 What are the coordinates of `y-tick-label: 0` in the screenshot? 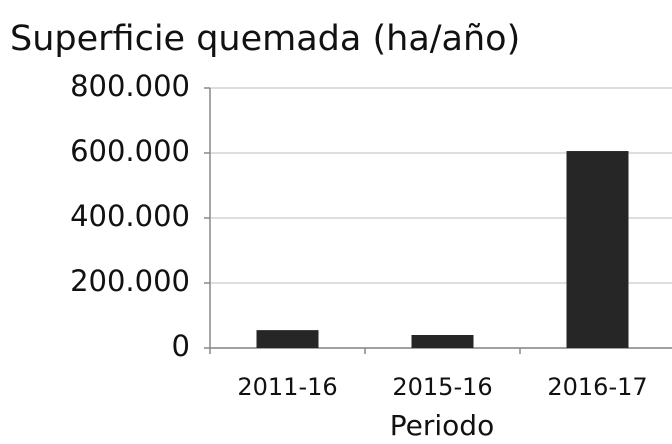 It's located at (181, 346).